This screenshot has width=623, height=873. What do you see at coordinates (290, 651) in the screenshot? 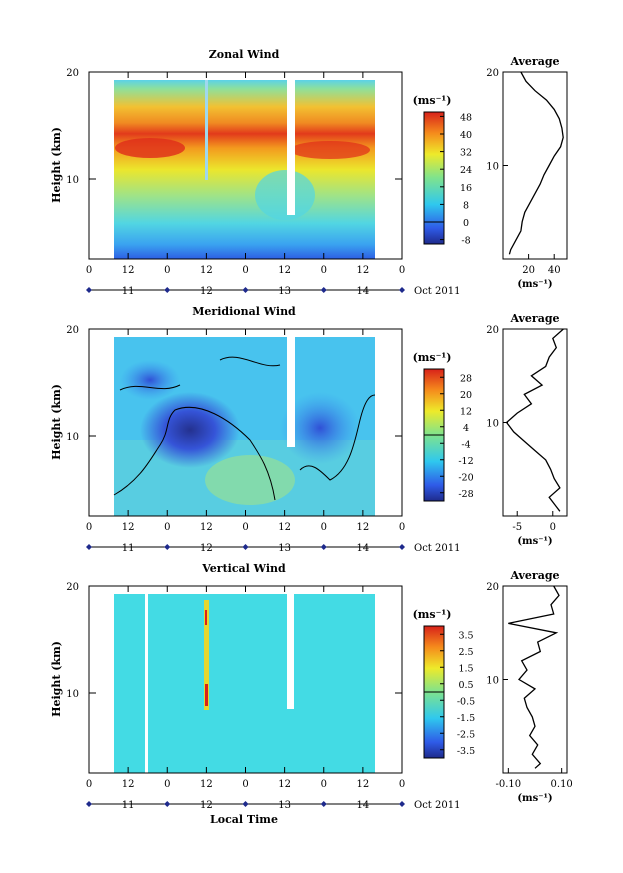
I see `vertical-data-gap` at bounding box center [290, 651].